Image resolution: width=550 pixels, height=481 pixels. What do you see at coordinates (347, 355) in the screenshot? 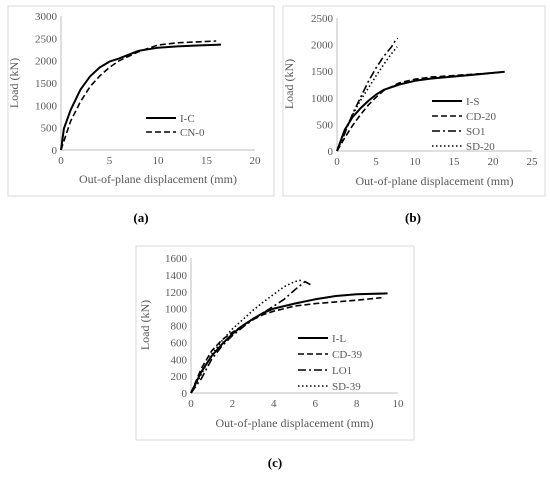
I see `legend-label: CD-39` at bounding box center [347, 355].